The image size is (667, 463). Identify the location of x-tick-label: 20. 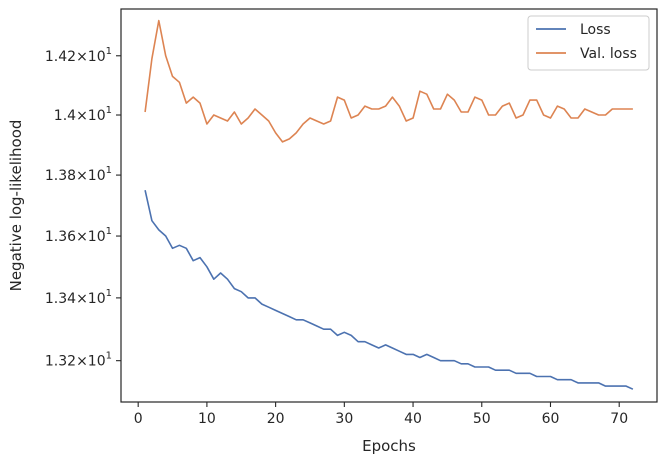
(276, 419).